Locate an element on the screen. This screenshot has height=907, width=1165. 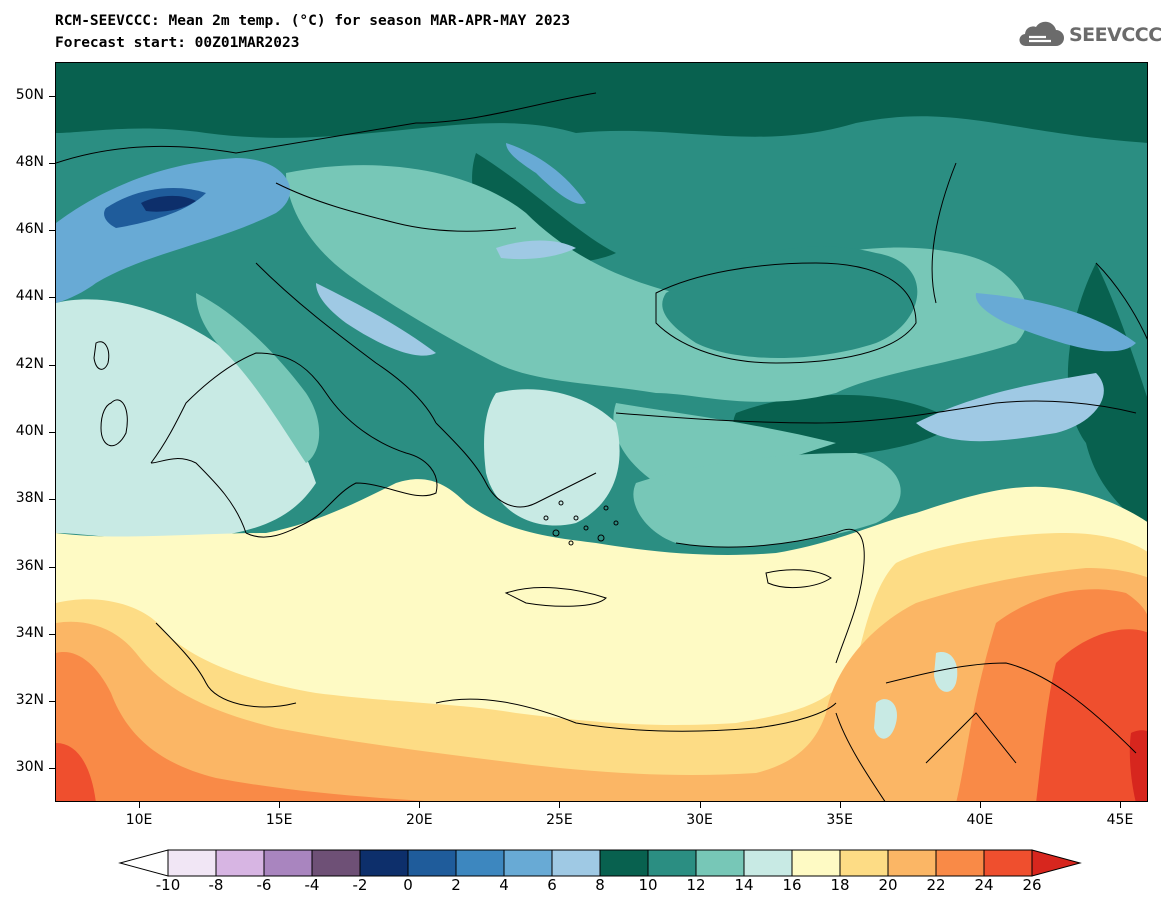
colorbar-label: -6 is located at coordinates (264, 885).